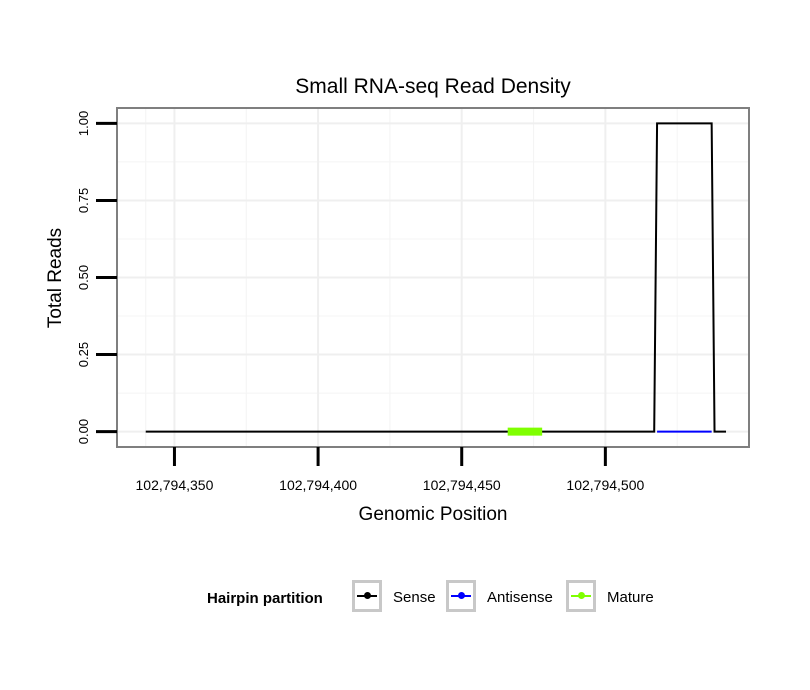 This screenshot has width=810, height=690. I want to click on x-tick-label: 102,794,400, so click(318, 485).